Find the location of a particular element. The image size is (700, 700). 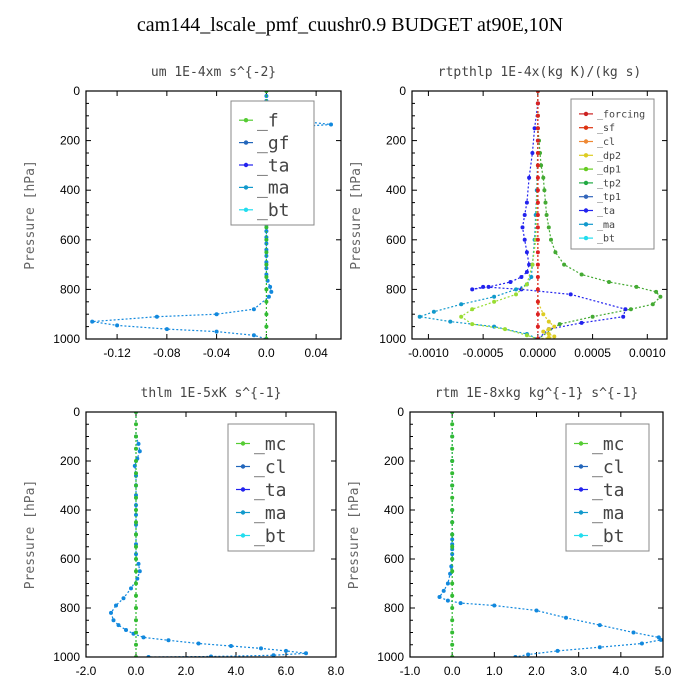

series-mc is located at coordinates (136, 534).